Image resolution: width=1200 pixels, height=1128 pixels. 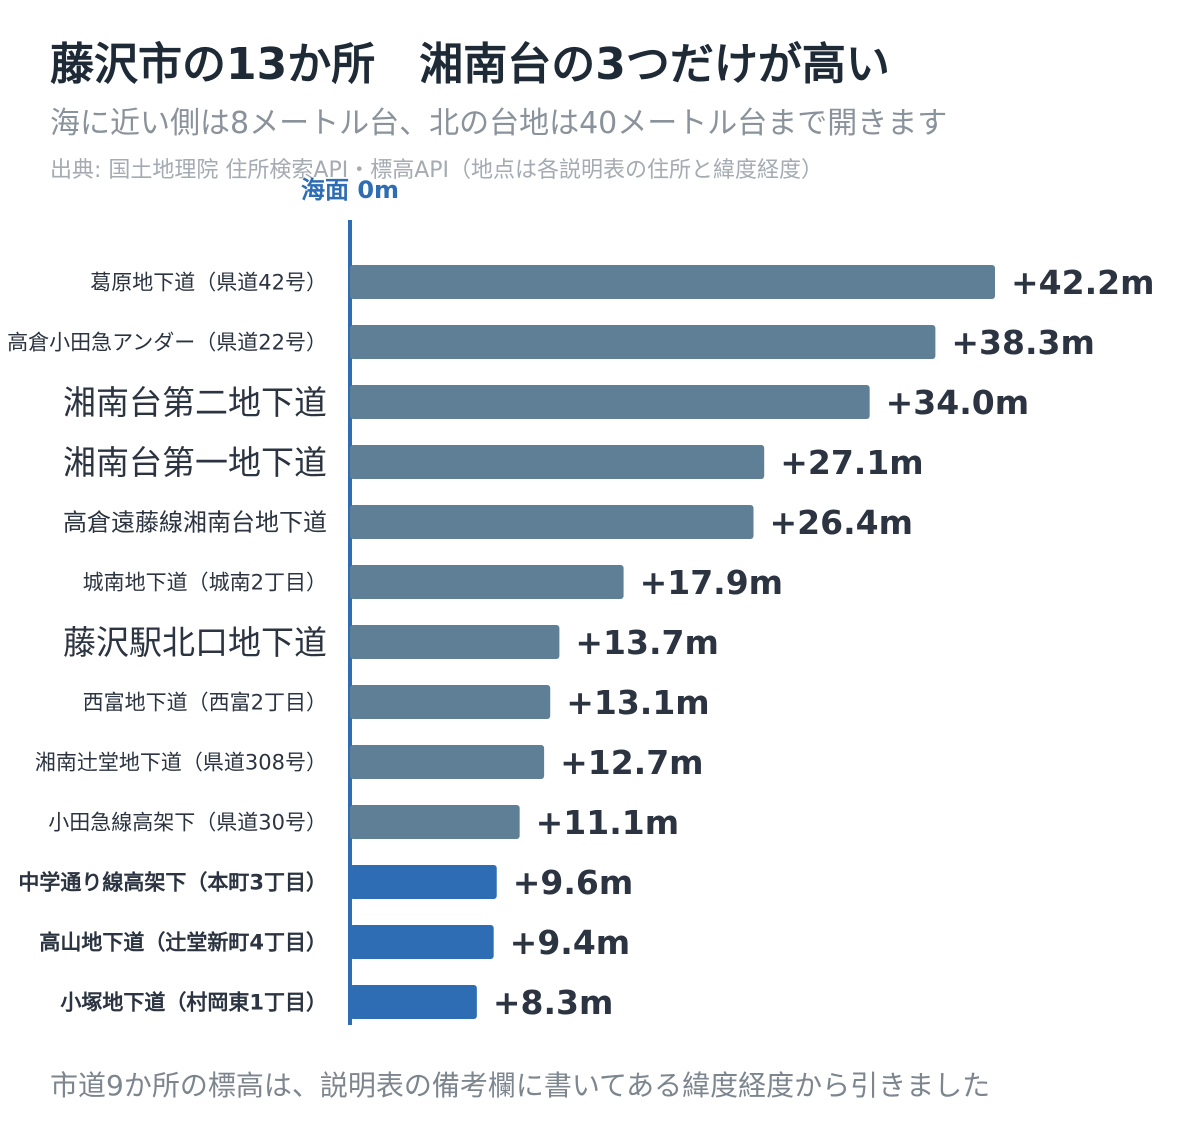 What do you see at coordinates (520, 1085) in the screenshot?
I see `chart-footnote: 市道9か所の標高は、説明表の備考欄に書いてある緯度経度から引きました` at bounding box center [520, 1085].